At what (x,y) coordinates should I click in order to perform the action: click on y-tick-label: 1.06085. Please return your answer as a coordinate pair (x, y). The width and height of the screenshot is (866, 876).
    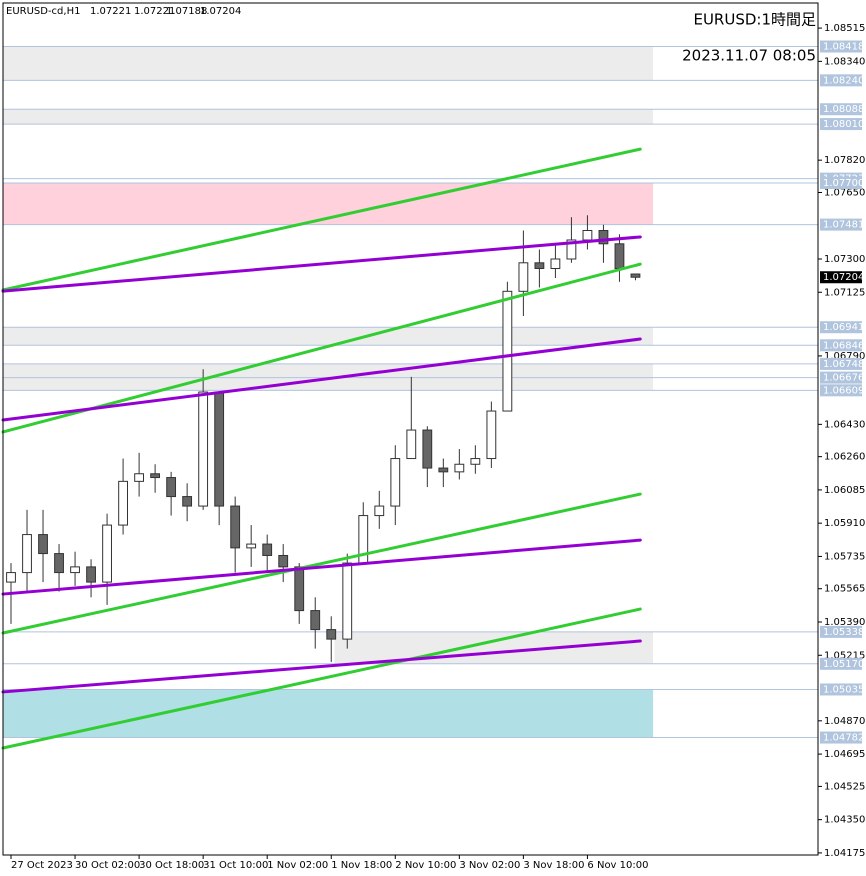
    Looking at the image, I should click on (844, 490).